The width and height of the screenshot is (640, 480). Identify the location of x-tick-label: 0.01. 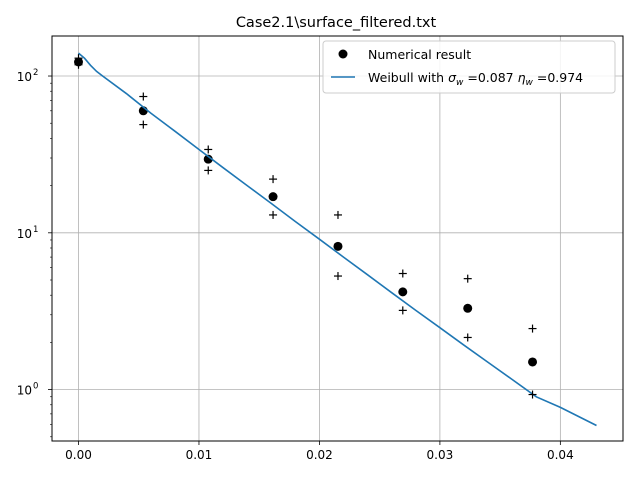
(199, 455).